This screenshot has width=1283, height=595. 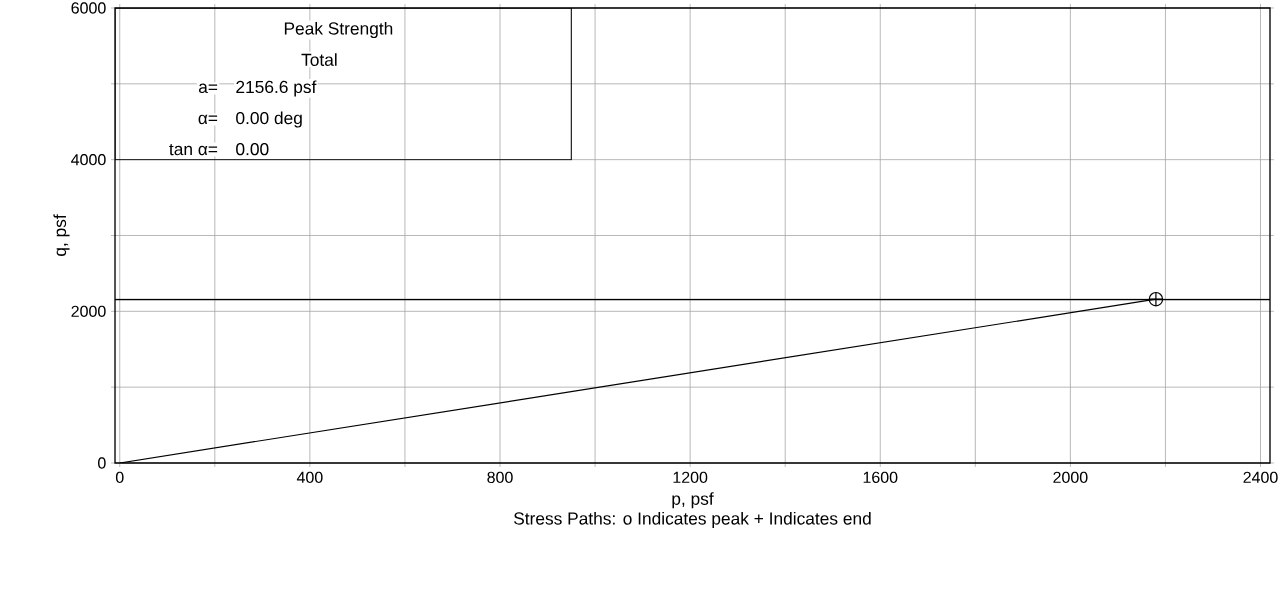 What do you see at coordinates (692, 520) in the screenshot?
I see `text: Stress Paths: o Indicates peak + Indicates end` at bounding box center [692, 520].